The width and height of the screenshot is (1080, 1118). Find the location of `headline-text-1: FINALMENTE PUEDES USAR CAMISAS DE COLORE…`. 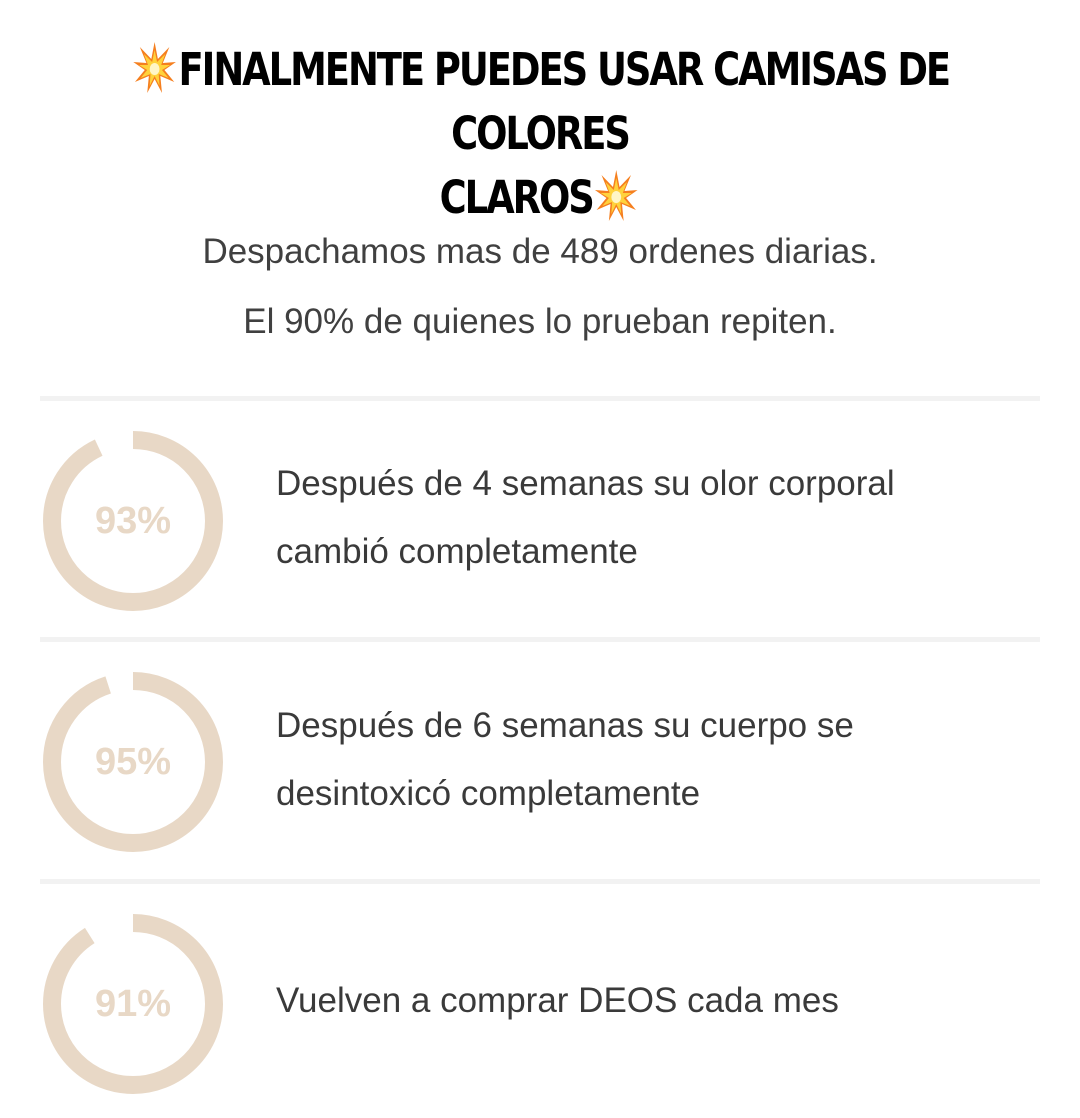

headline-text-1: FINALMENTE PUEDES USAR CAMISAS DE COLORE… is located at coordinates (564, 101).